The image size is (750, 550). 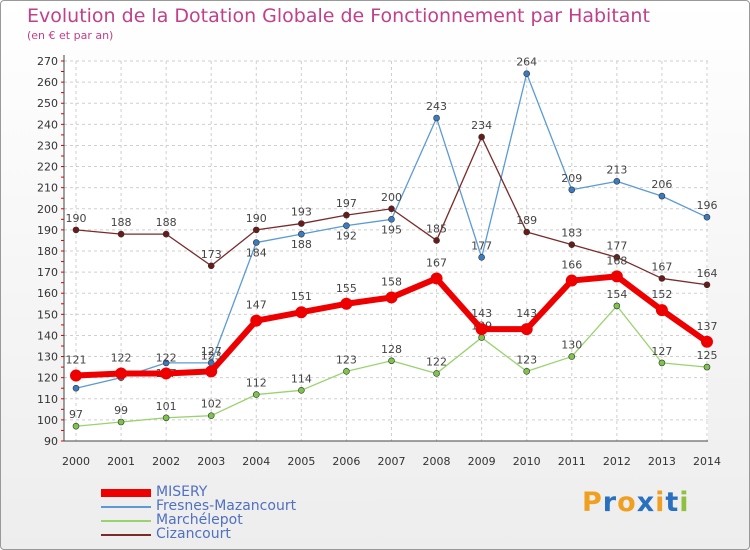 I want to click on logo-letter: t, so click(x=672, y=502).